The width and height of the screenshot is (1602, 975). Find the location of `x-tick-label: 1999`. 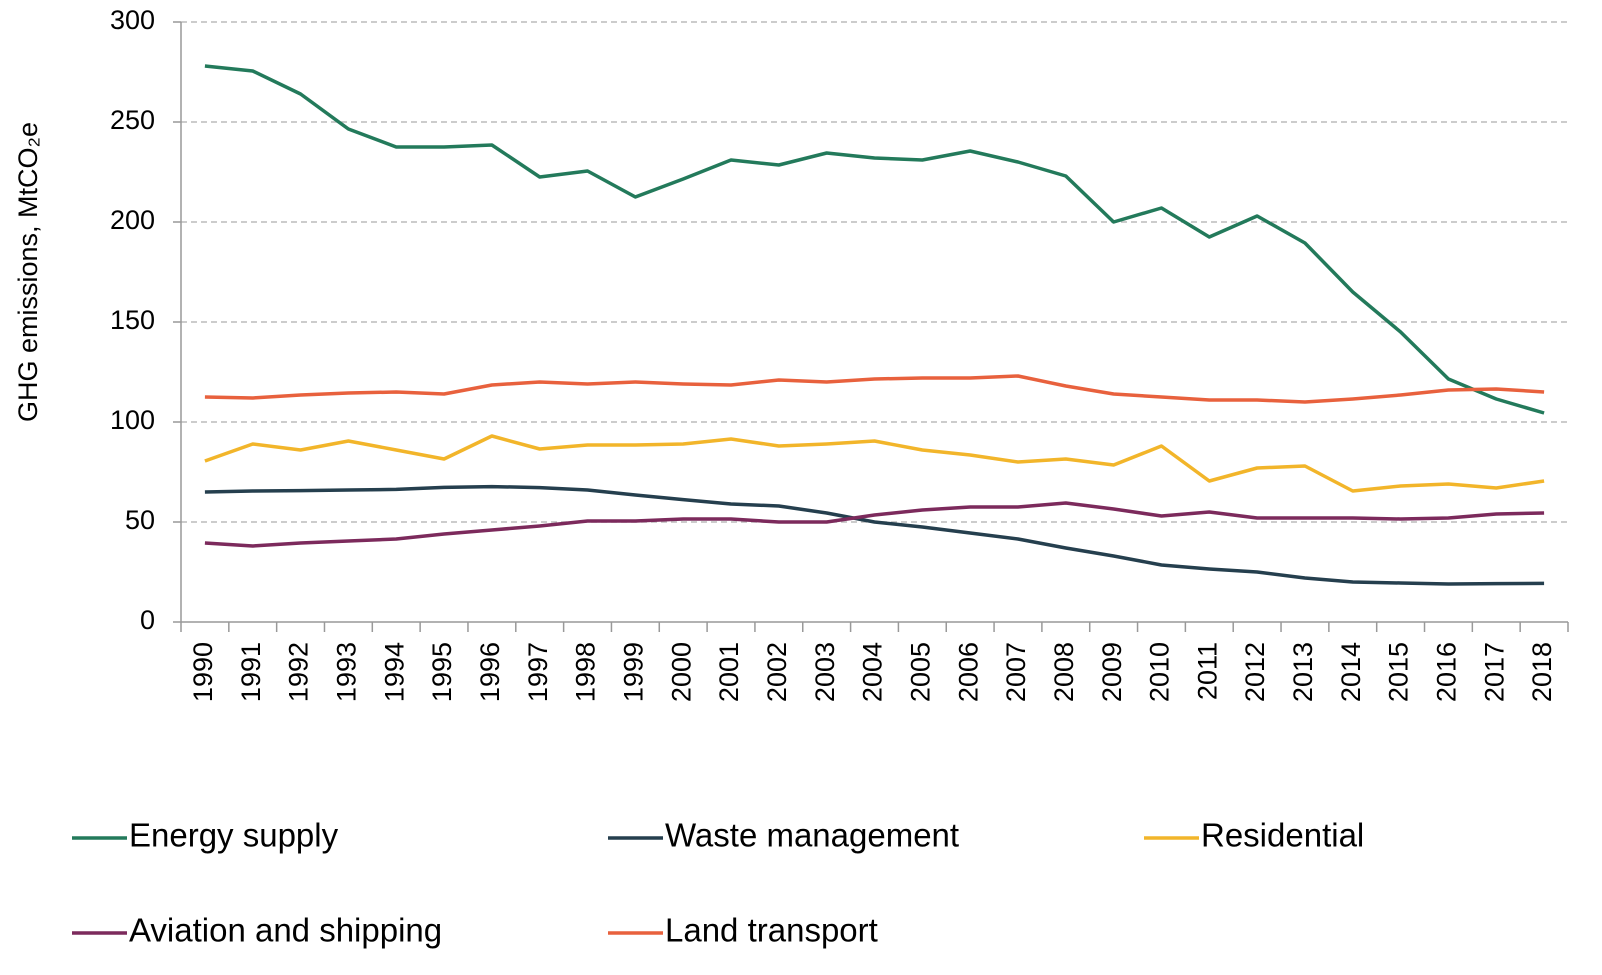

x-tick-label: 1999 is located at coordinates (633, 672).